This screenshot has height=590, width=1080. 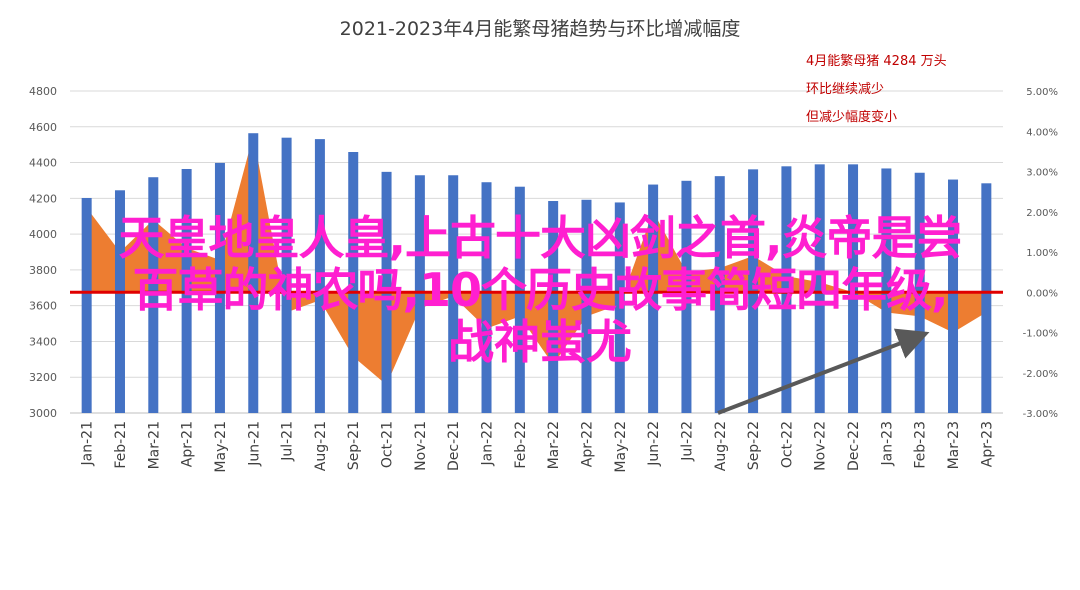 I want to click on x-tick-label: Aug-22, so click(x=721, y=446).